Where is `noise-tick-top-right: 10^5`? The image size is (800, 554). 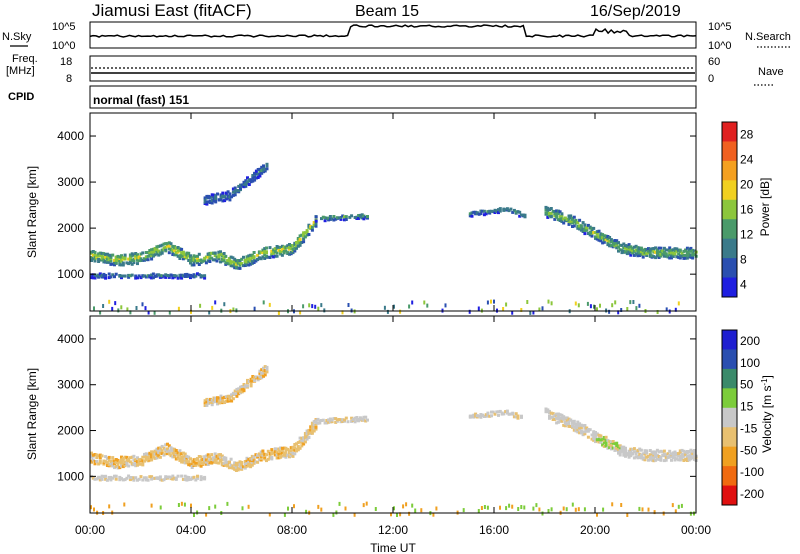
noise-tick-top-right: 10^5 is located at coordinates (720, 27).